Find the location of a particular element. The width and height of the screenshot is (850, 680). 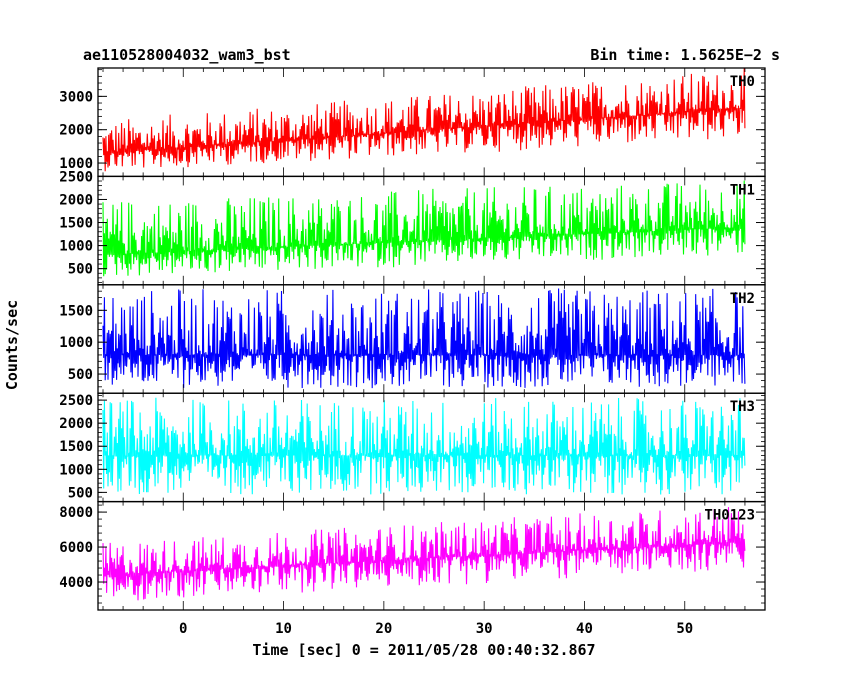

x-tick-label: 0 is located at coordinates (183, 629).